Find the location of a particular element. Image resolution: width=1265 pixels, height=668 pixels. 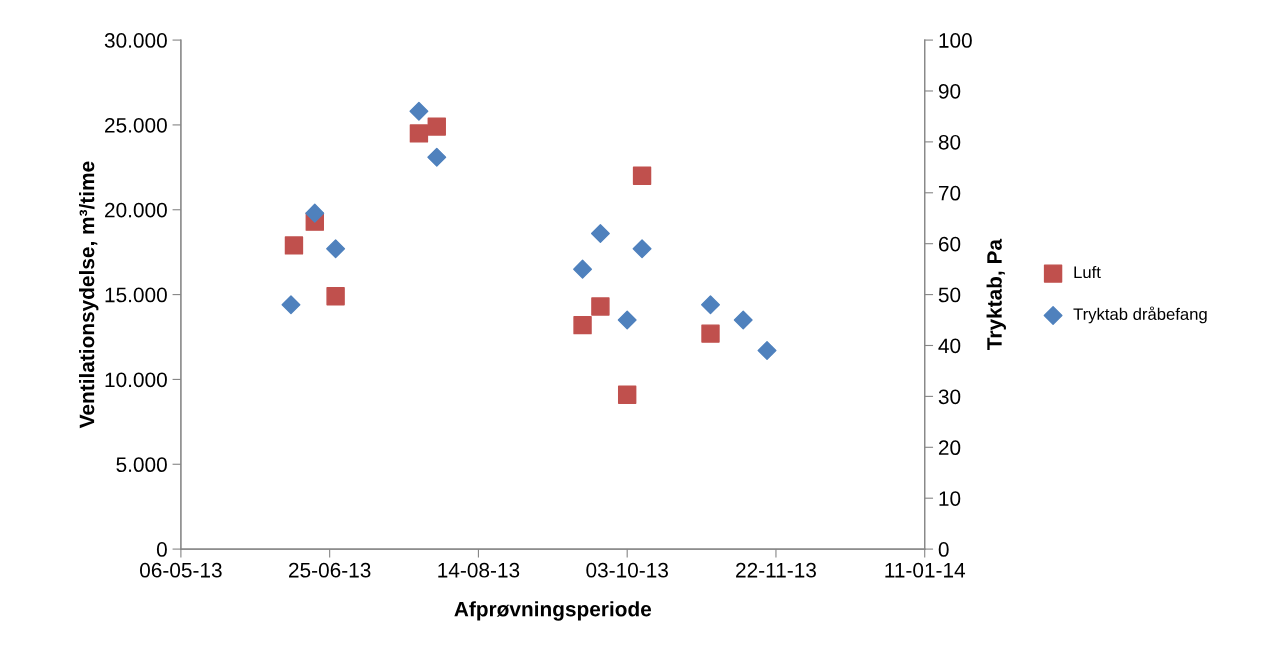

x-tick-label: 25-06-13 is located at coordinates (330, 570).